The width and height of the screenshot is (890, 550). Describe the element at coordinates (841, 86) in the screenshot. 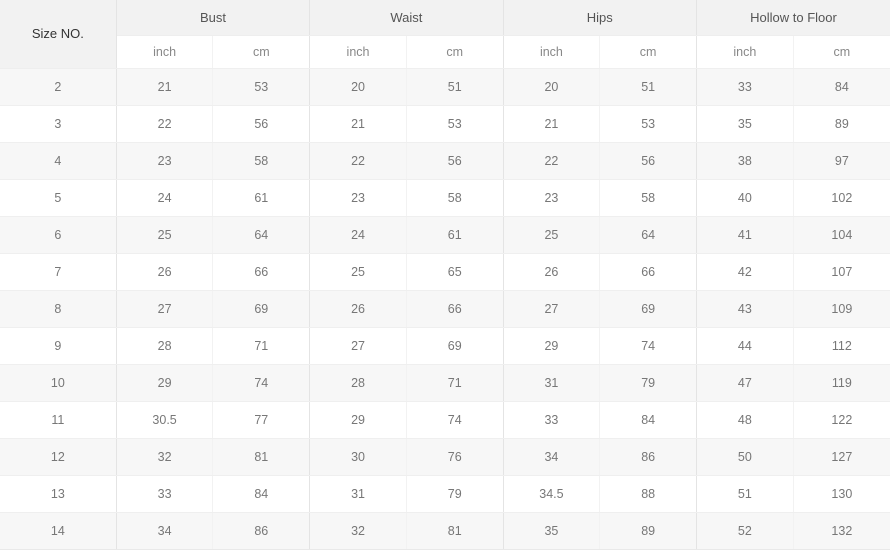

I see `cell-hollow-cm: 84` at that location.